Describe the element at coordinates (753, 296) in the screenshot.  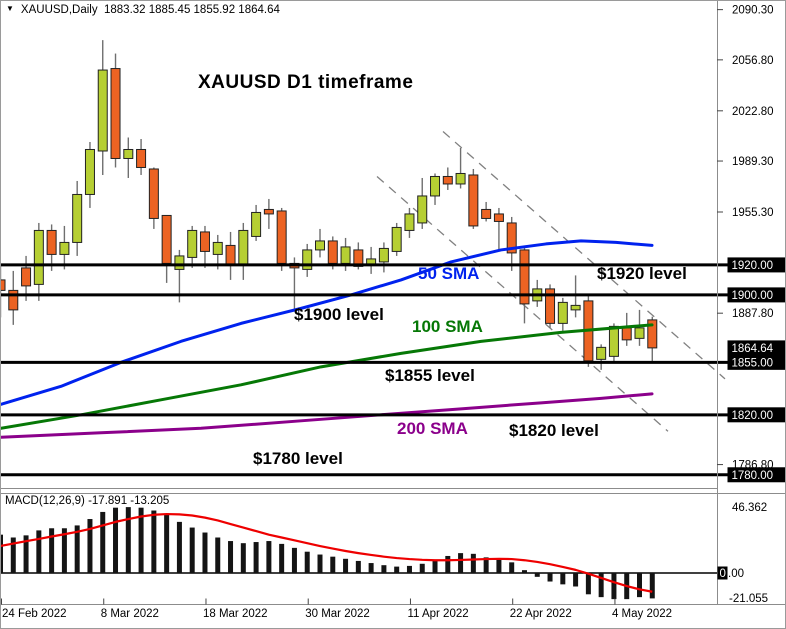
I see `level-price-box-text: 1900.00` at that location.